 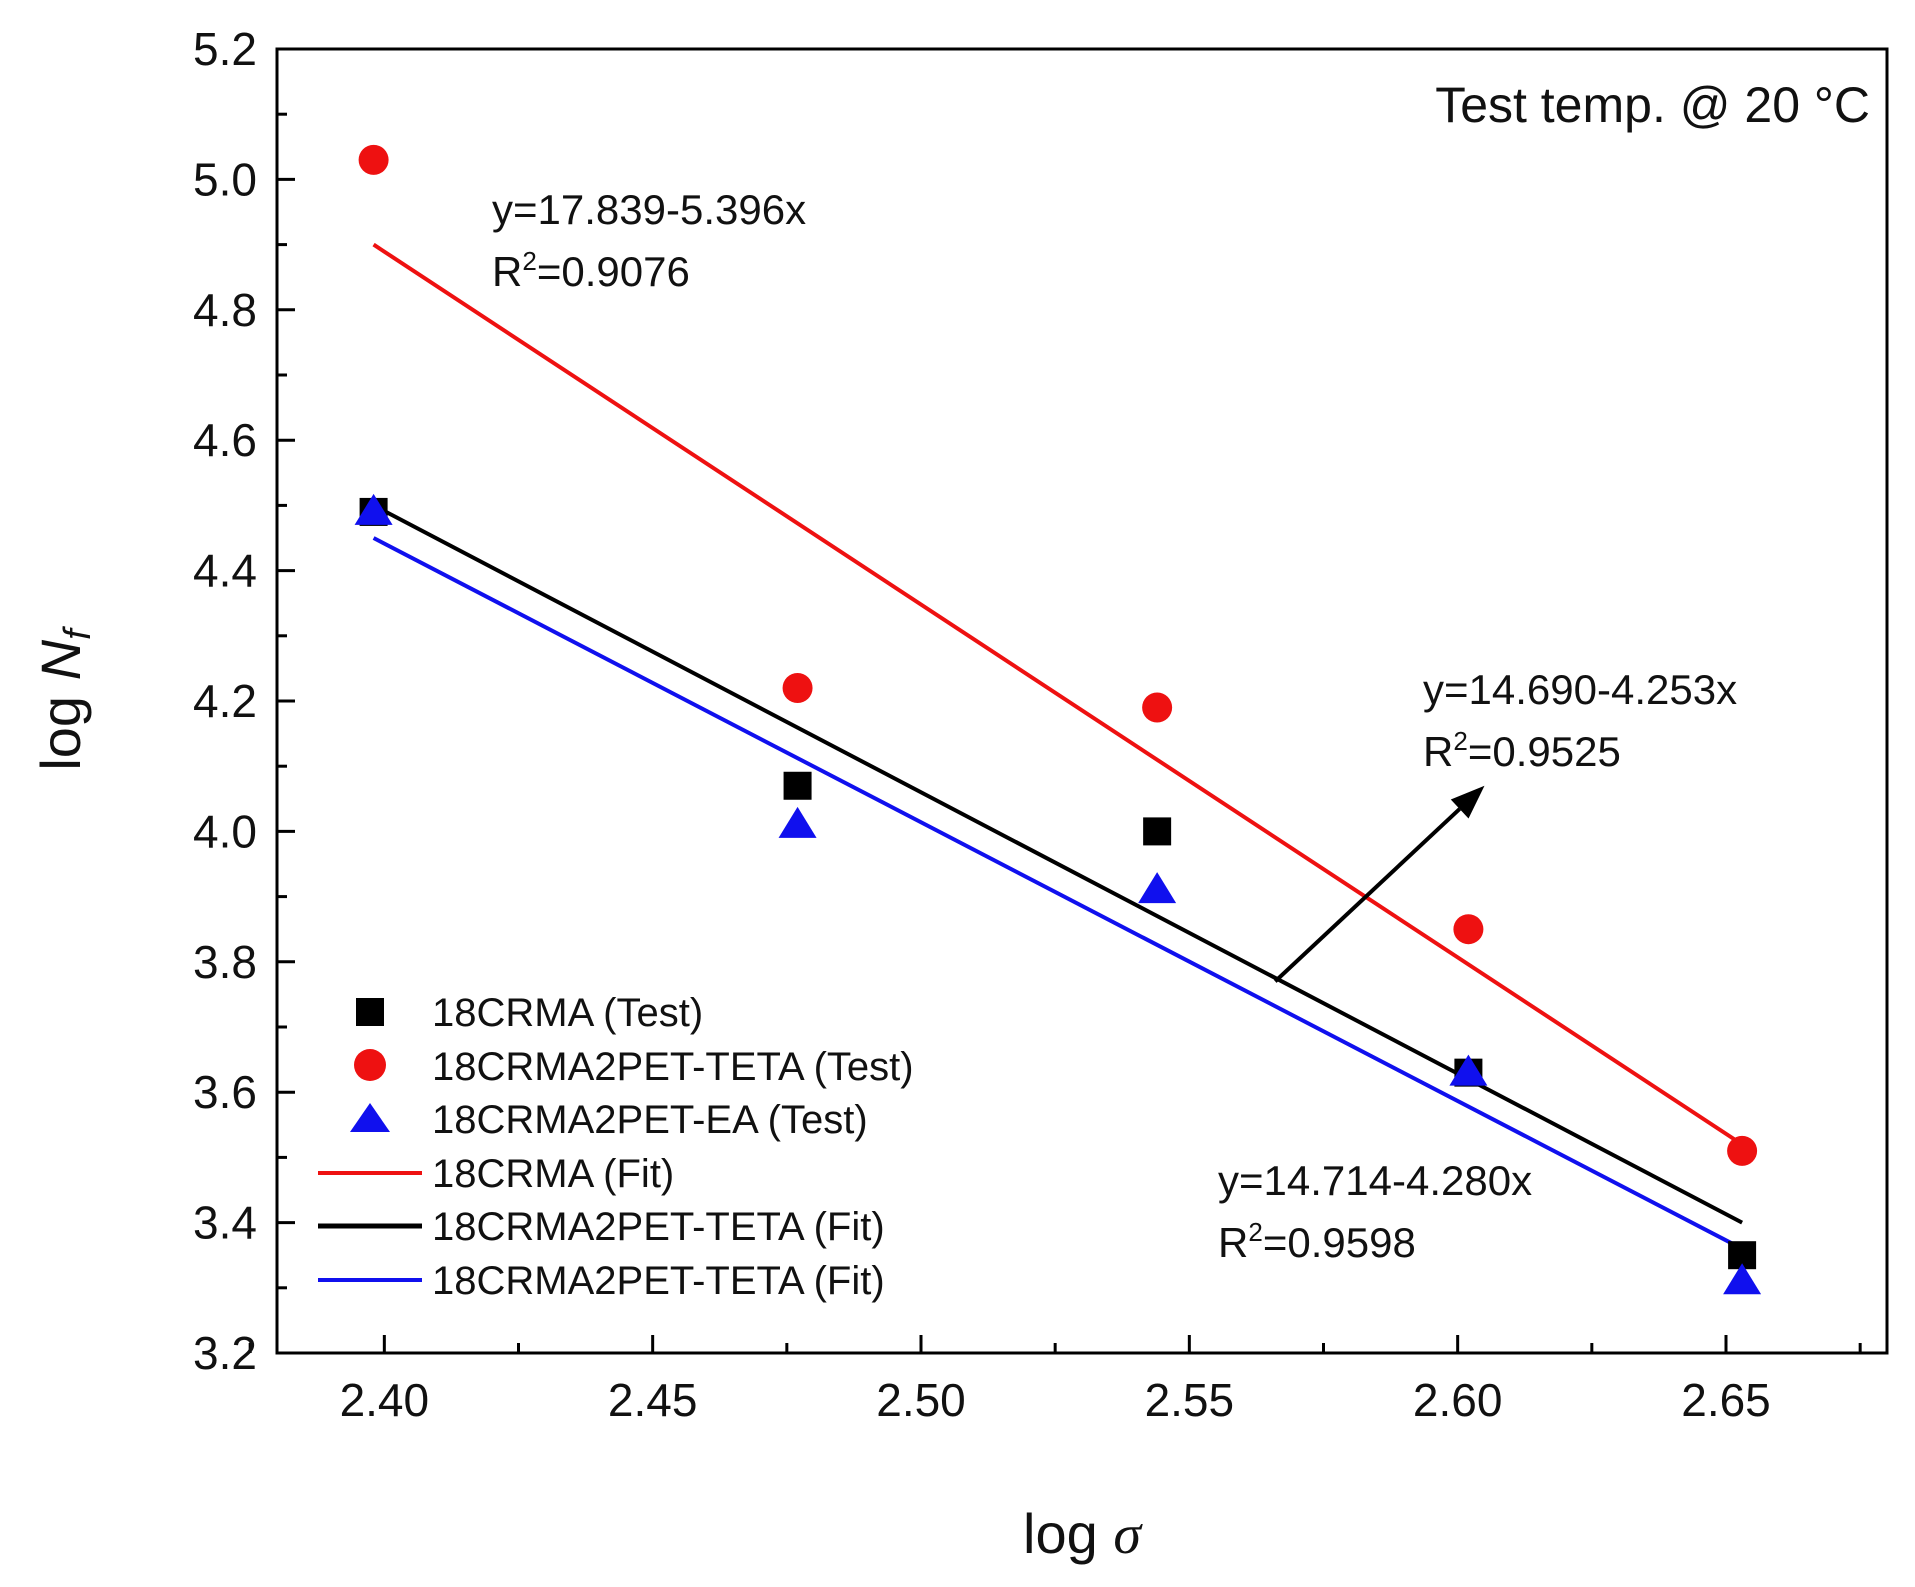 I want to click on y-tick-label: 5.0, so click(x=225, y=179).